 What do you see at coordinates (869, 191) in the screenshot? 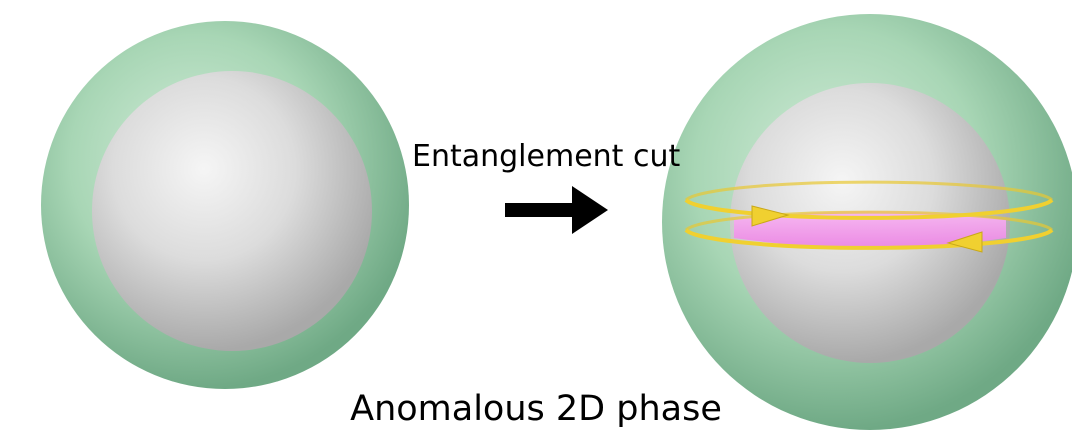
I see `upper-ring-back` at bounding box center [869, 191].